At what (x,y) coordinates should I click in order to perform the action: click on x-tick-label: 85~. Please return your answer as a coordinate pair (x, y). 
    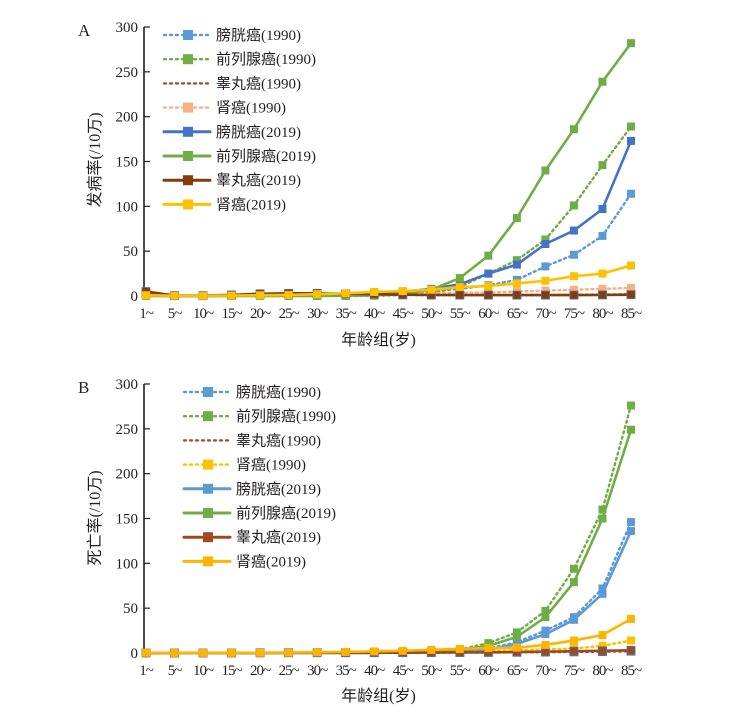
    Looking at the image, I should click on (631, 671).